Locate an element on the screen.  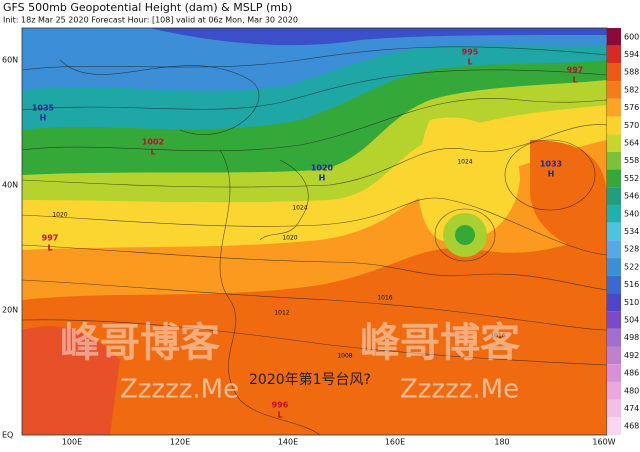
band-indigo is located at coordinates (378, 37).